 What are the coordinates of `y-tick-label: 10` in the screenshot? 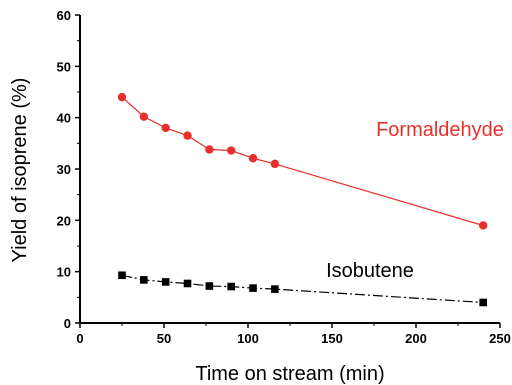 It's located at (64, 272).